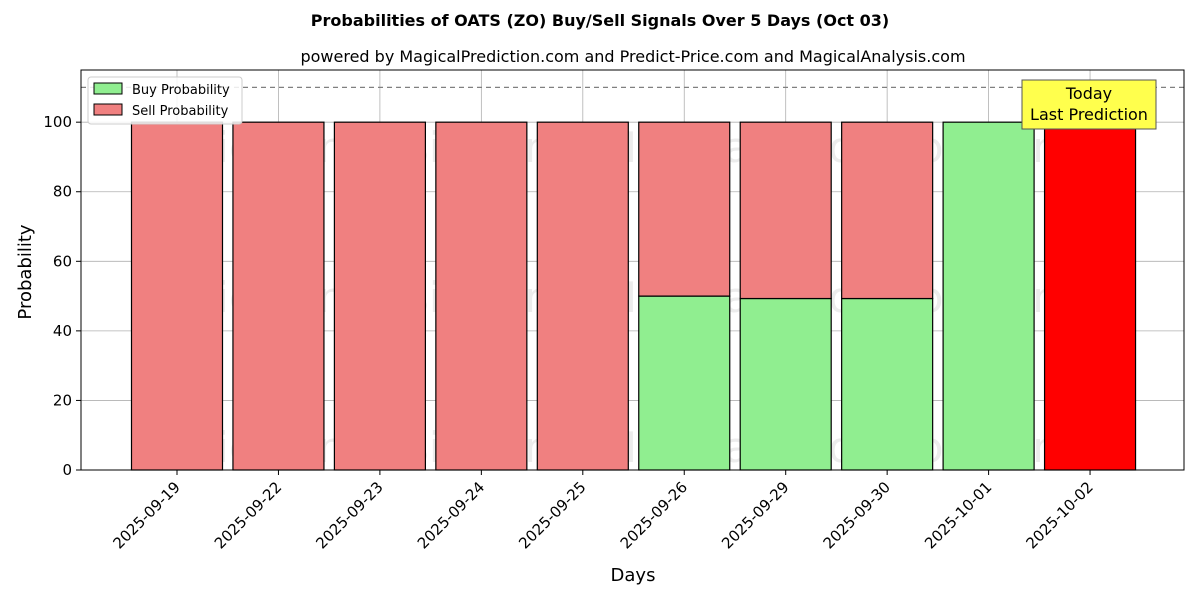 This screenshot has width=1200, height=600. I want to click on y-tick-label: 80, so click(62, 192).